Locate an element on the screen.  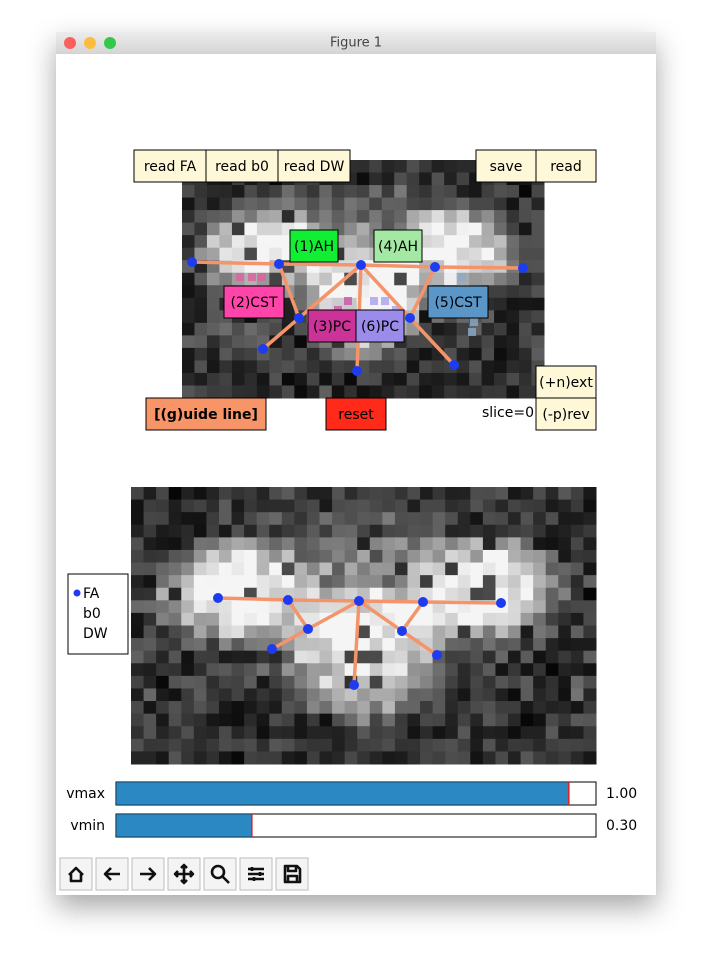
prev-button is located at coordinates (566, 414).